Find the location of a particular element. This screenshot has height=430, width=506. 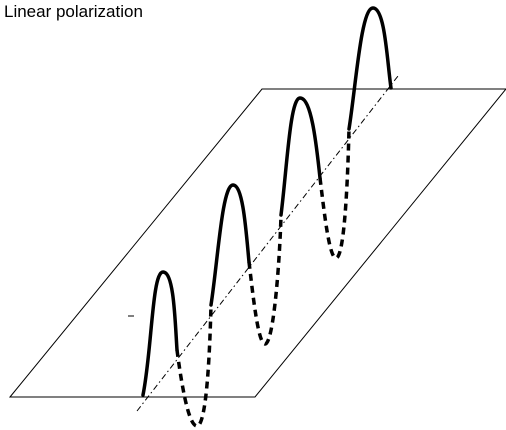

diagram-title: Linear polarization is located at coordinates (73, 11).